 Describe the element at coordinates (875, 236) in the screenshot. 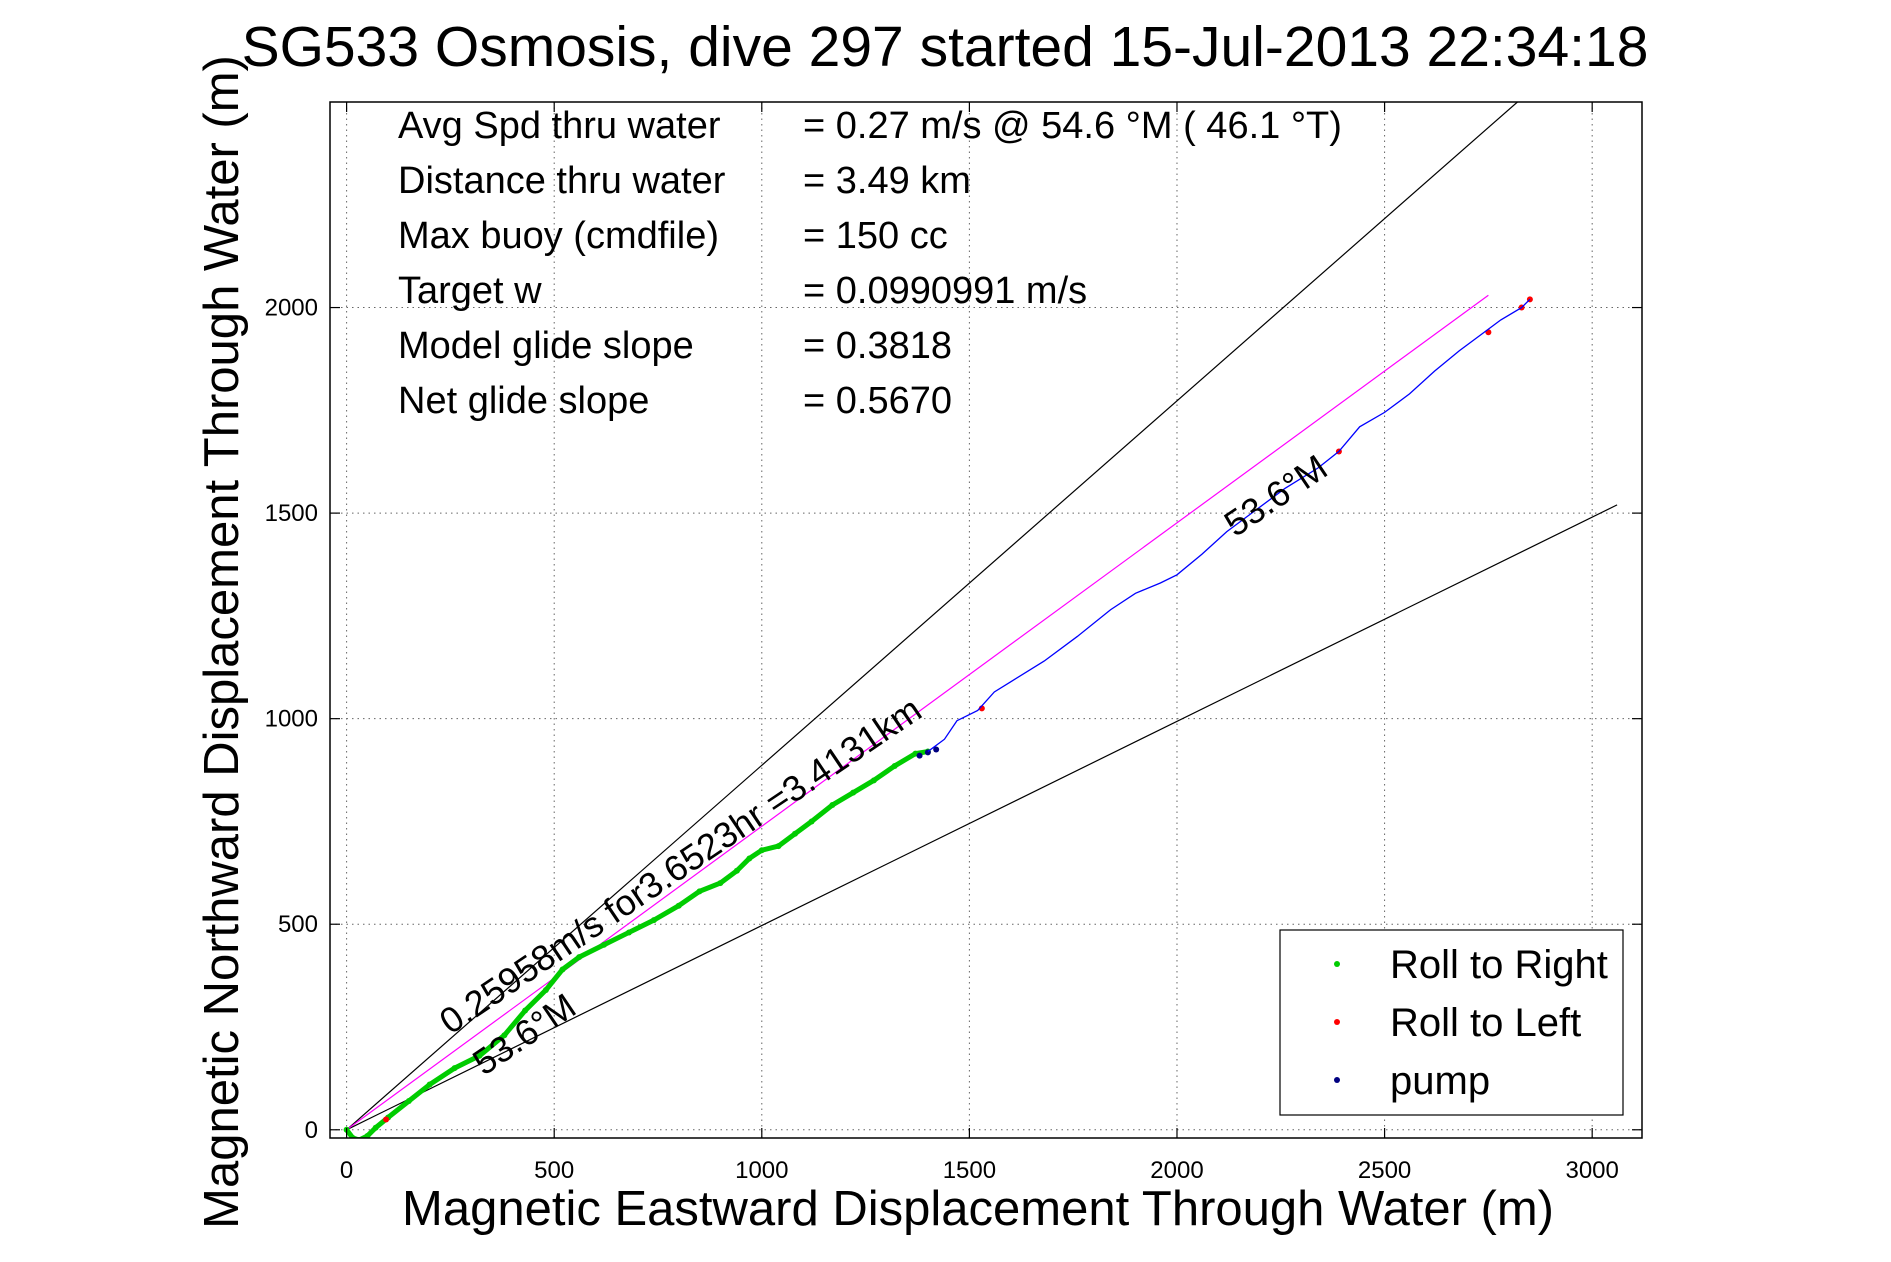

I see `stat-value: = 150 cc` at that location.